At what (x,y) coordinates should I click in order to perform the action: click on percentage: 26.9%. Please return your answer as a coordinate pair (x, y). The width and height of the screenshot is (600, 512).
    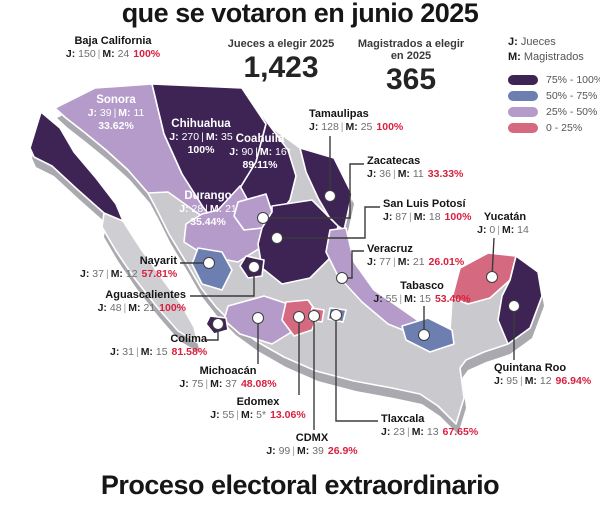
    Looking at the image, I should click on (342, 451).